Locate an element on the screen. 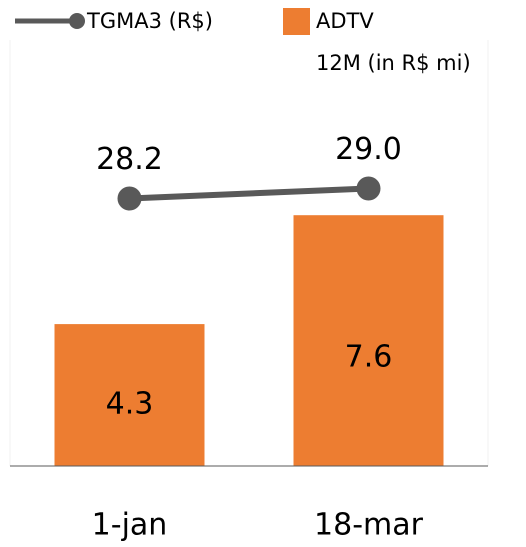  x-tick-label: 1-jan is located at coordinates (130, 525).